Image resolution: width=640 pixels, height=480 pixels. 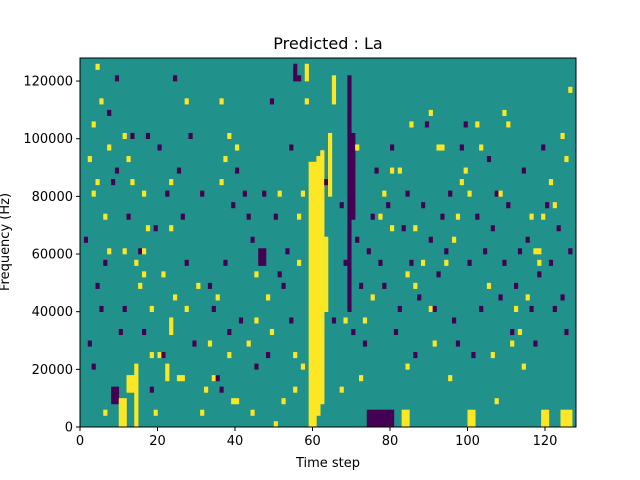 I want to click on x-tick-label: 120, so click(x=545, y=441).